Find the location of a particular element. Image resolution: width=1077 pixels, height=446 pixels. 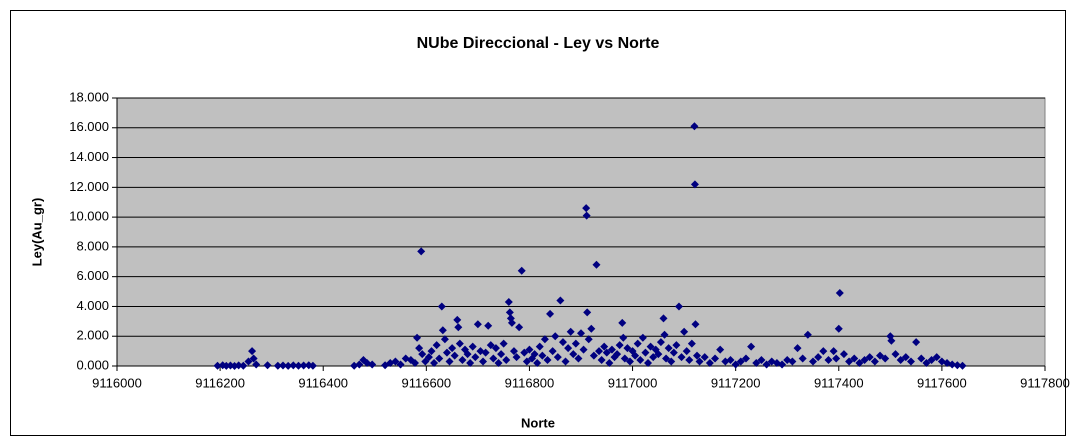

x-tick-label: 9117000 is located at coordinates (633, 382).